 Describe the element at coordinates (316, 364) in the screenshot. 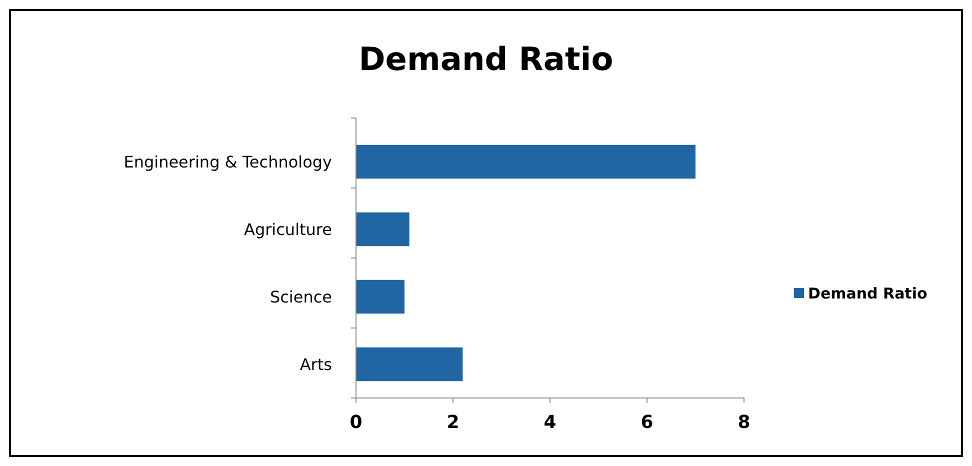

I see `y-tick-label: Arts` at that location.